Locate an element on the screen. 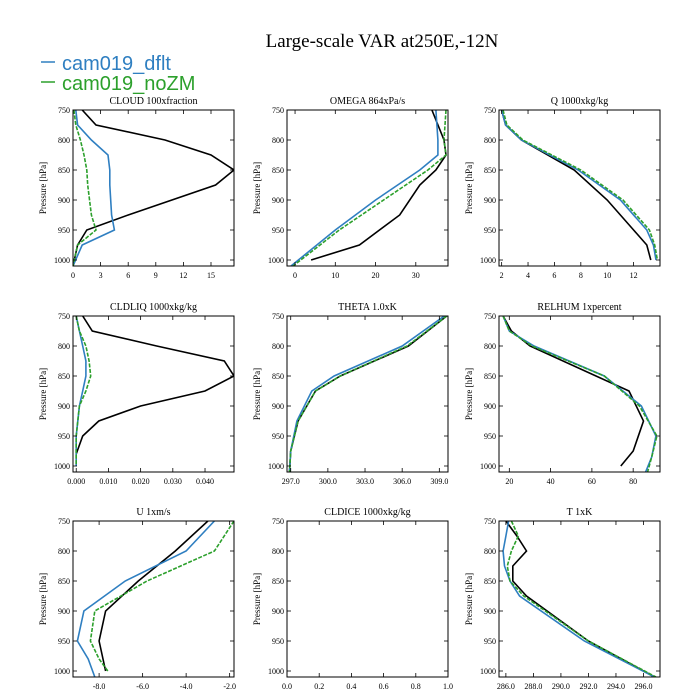  x-tick-label: 0.8 is located at coordinates (416, 686).